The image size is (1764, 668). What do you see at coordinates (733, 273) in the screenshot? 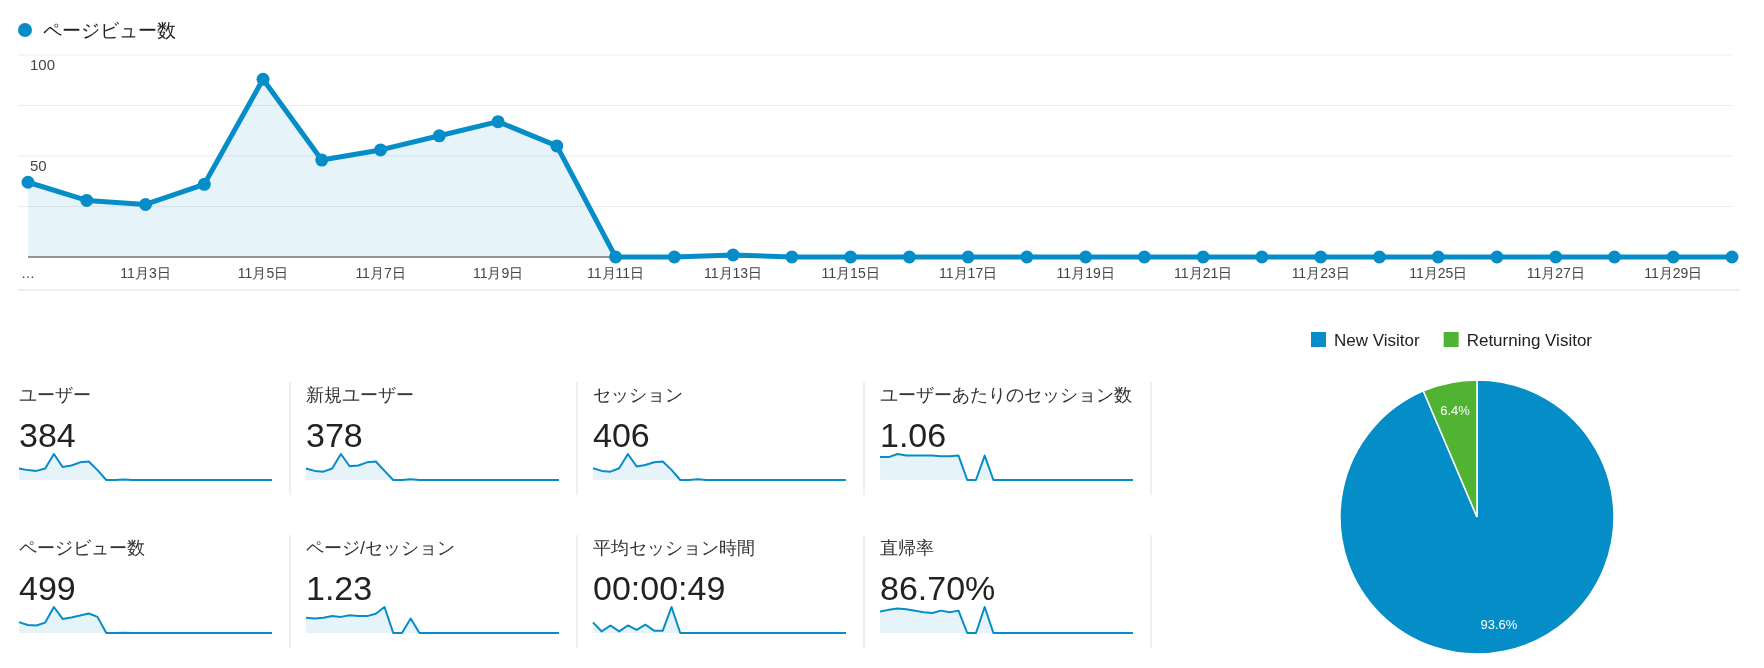
I see `x-tick-label: 11月13日` at bounding box center [733, 273].